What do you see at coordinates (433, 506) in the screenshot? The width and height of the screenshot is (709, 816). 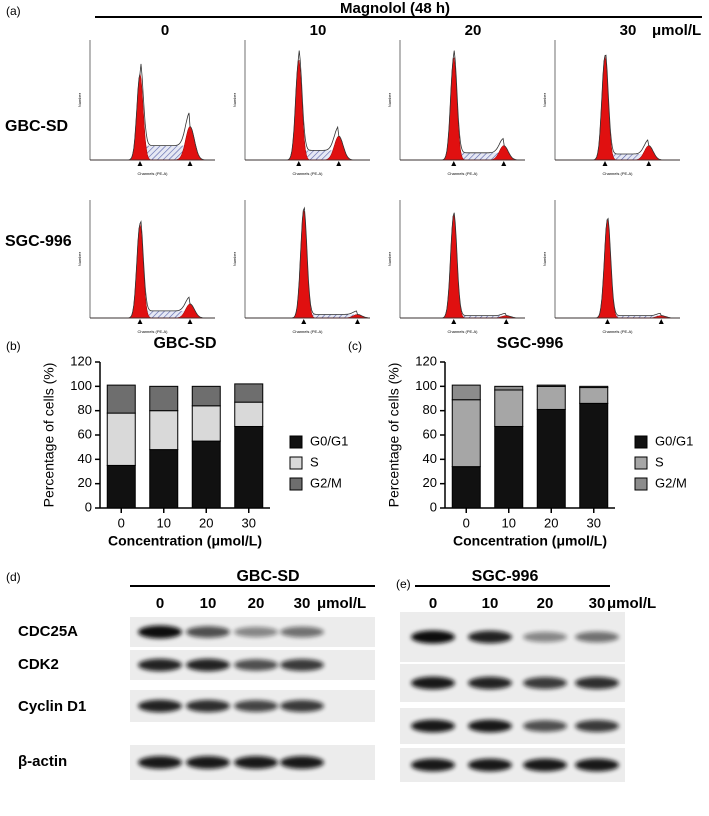 I see `y-tick-label: 0` at bounding box center [433, 506].